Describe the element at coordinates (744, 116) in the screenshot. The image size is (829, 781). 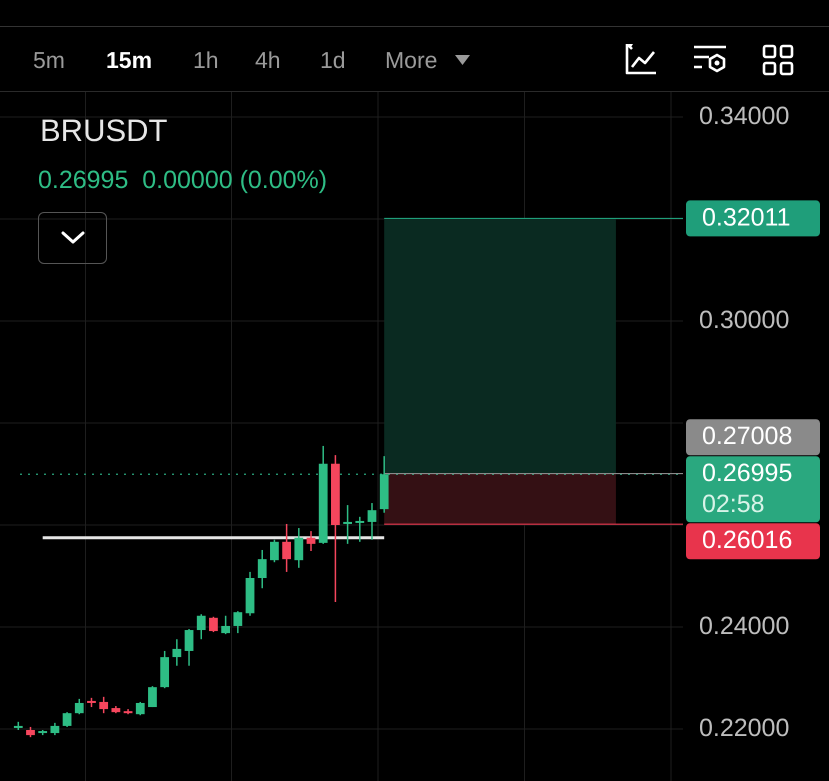
I see `y-tick-label: 0.34000` at that location.